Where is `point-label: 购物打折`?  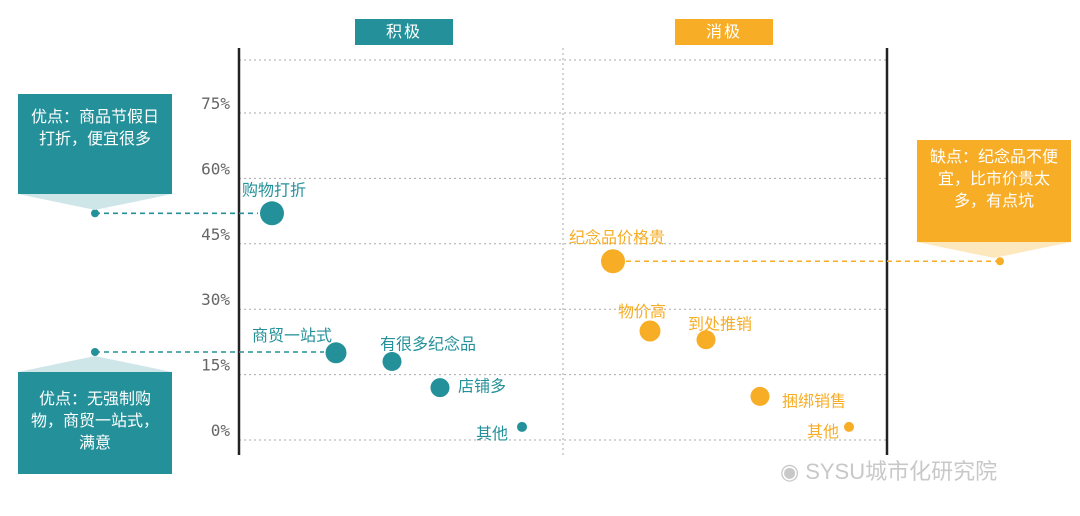
point-label: 购物打折 is located at coordinates (274, 189).